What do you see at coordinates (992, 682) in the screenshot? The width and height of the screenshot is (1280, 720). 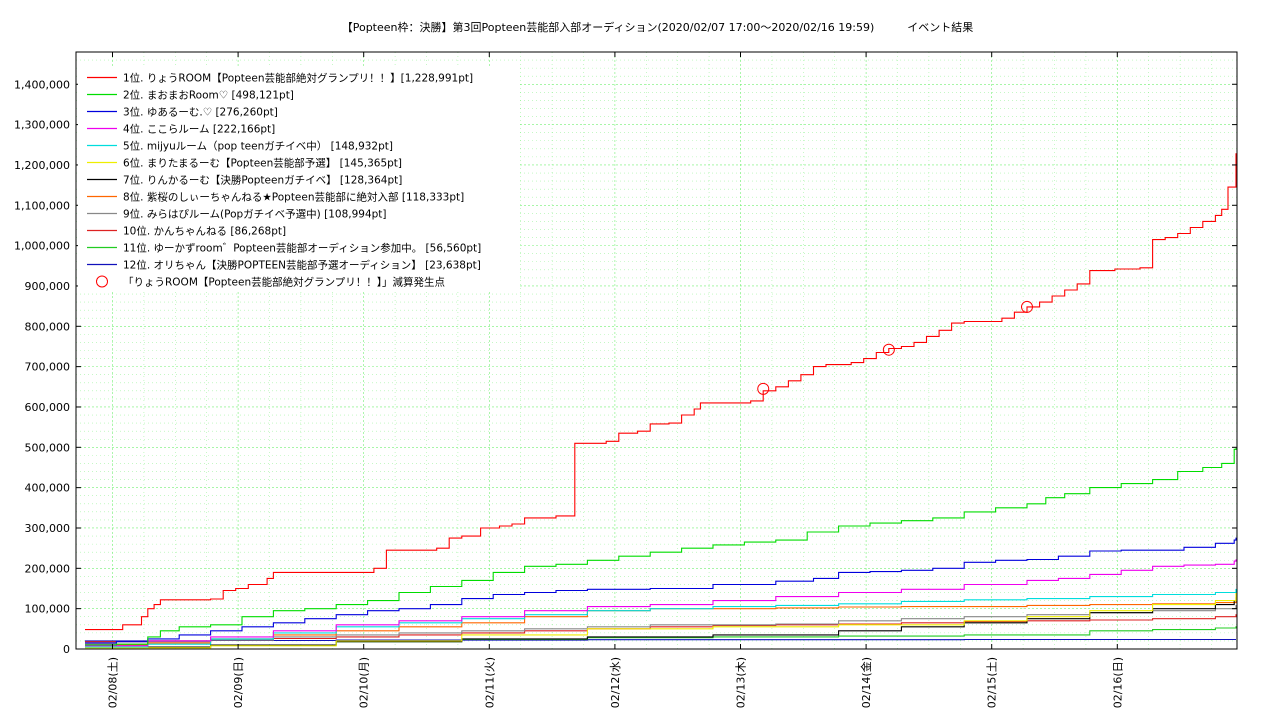 I see `x-tick-label: 02/15(土)` at bounding box center [992, 682].